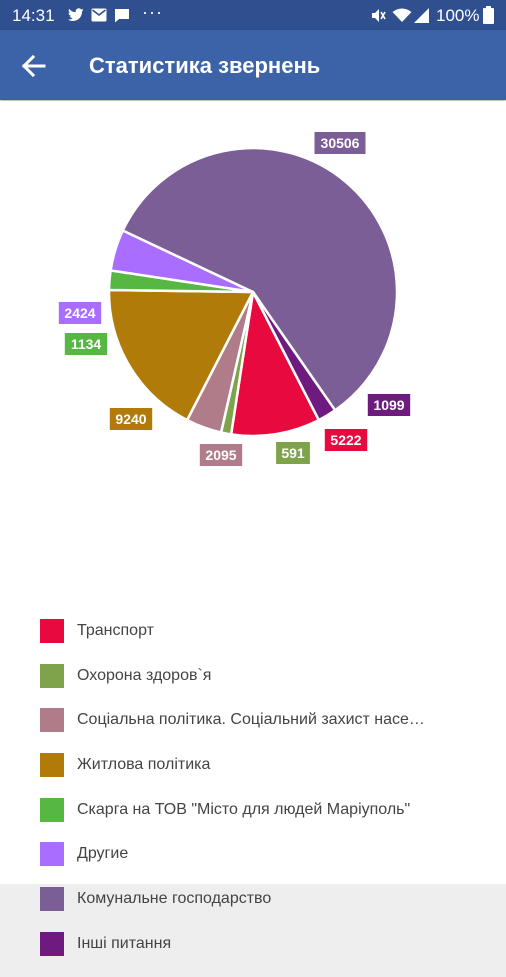 The height and width of the screenshot is (977, 506). Describe the element at coordinates (379, 15) in the screenshot. I see `mute-icon` at that location.